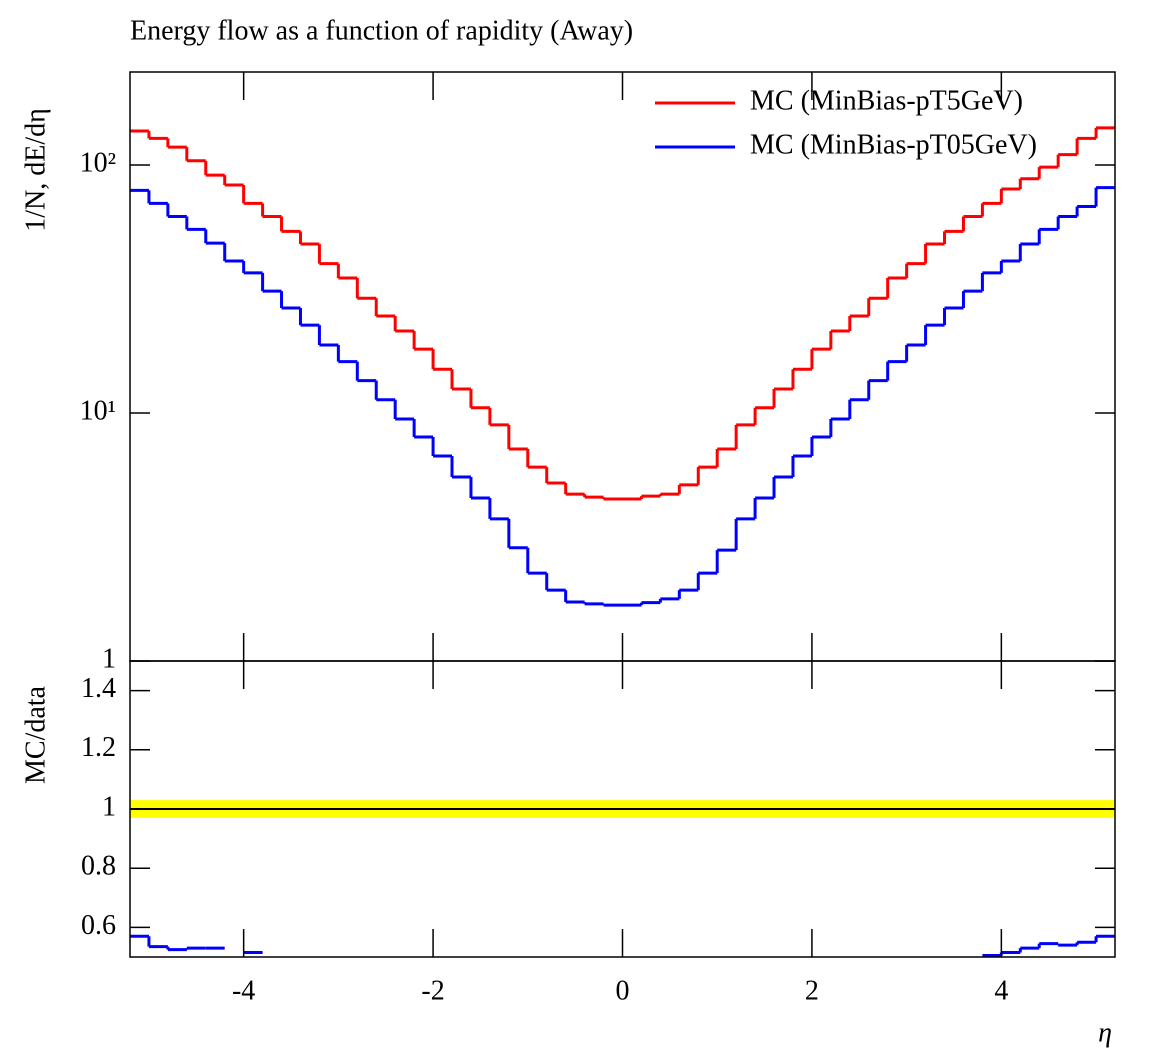 This screenshot has height=1056, width=1153. What do you see at coordinates (98, 747) in the screenshot?
I see `y-tick-label: 1.2` at bounding box center [98, 747].